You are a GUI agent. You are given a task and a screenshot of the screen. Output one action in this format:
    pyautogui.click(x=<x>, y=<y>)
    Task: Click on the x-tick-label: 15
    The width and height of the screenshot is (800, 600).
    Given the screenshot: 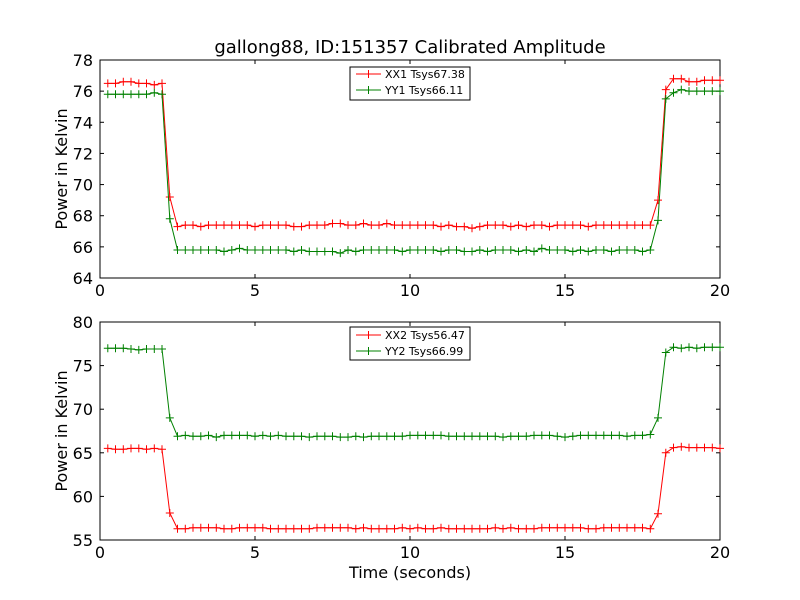 What is the action you would take?
    pyautogui.click(x=565, y=290)
    